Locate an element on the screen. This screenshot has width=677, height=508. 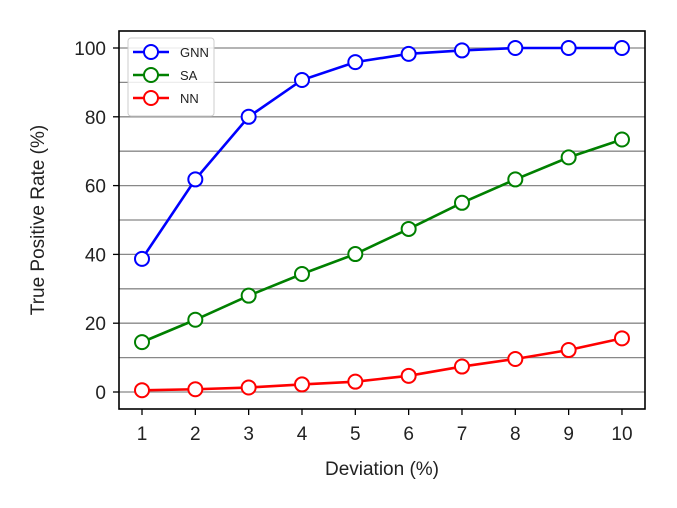
legend-label: SA is located at coordinates (189, 75).